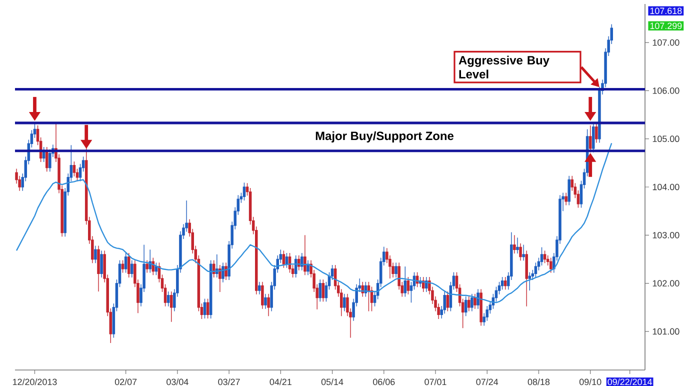  What do you see at coordinates (666, 26) in the screenshot?
I see `text: 107.299` at bounding box center [666, 26].